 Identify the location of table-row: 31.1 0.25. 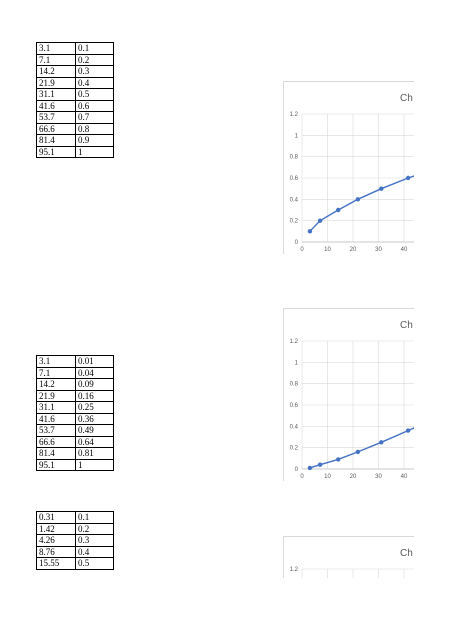
(75, 407).